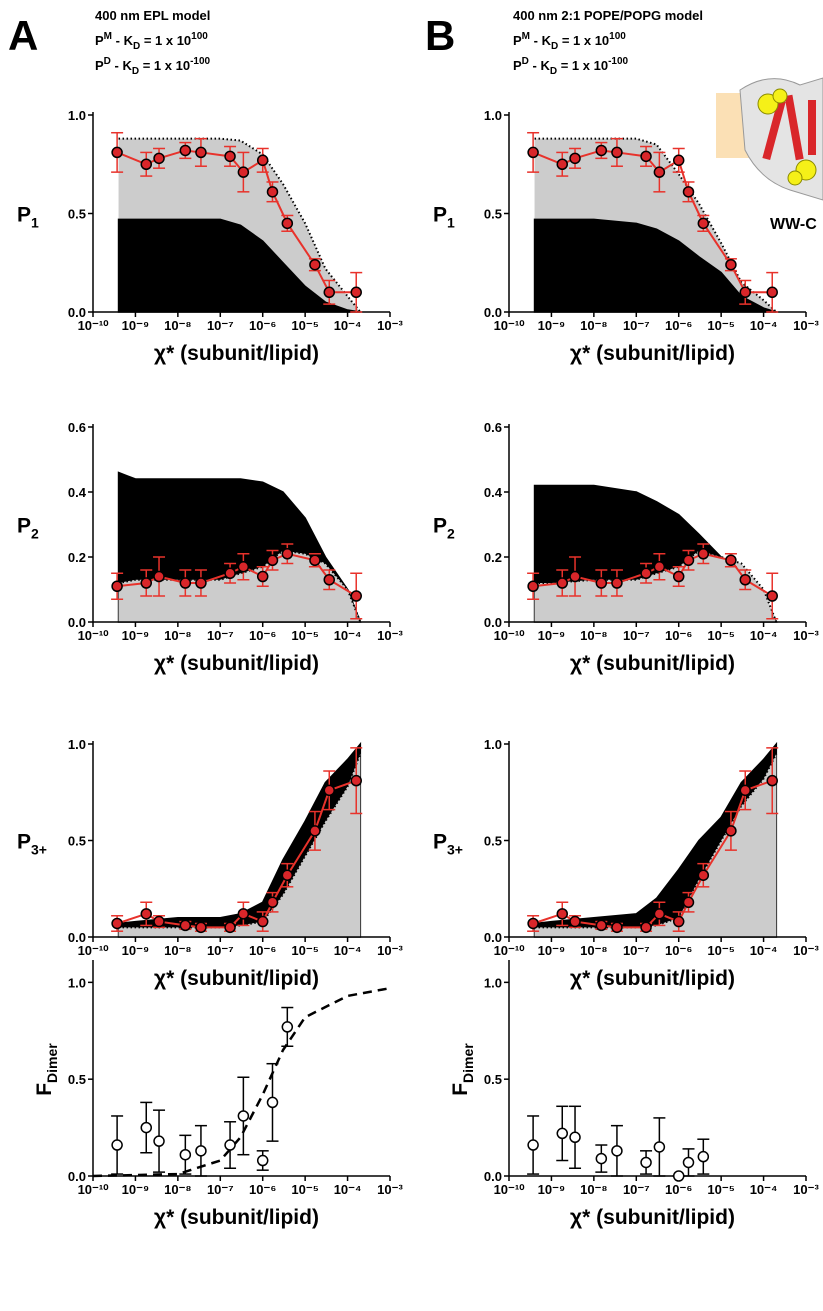  I want to click on inset-structure: WW-C, so click(769, 155).